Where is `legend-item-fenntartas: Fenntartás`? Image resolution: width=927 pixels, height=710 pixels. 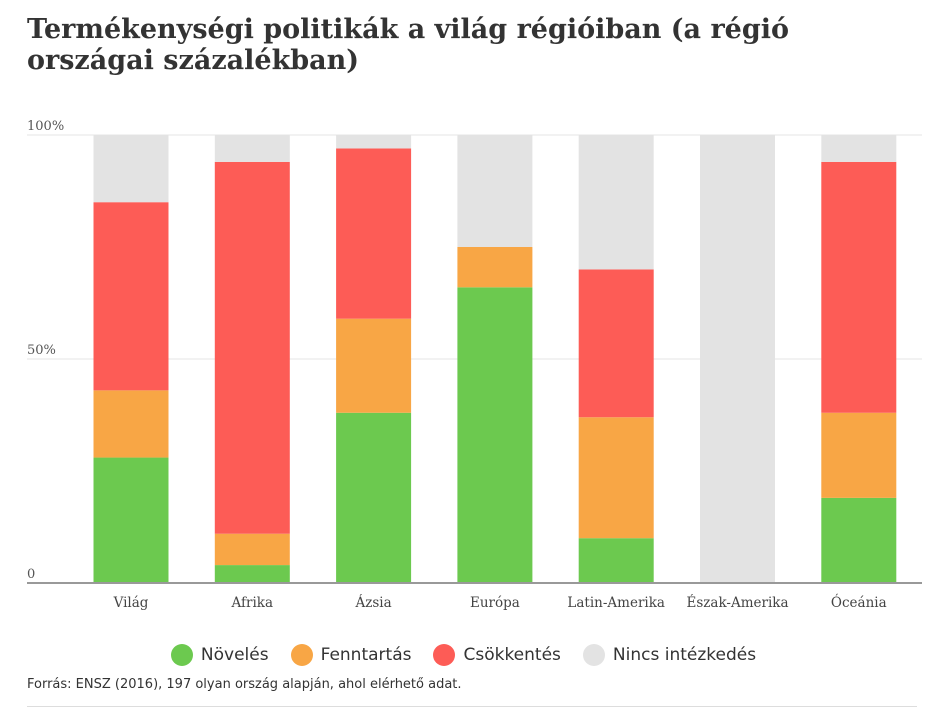
legend-item-fenntartas: Fenntartás is located at coordinates (351, 655).